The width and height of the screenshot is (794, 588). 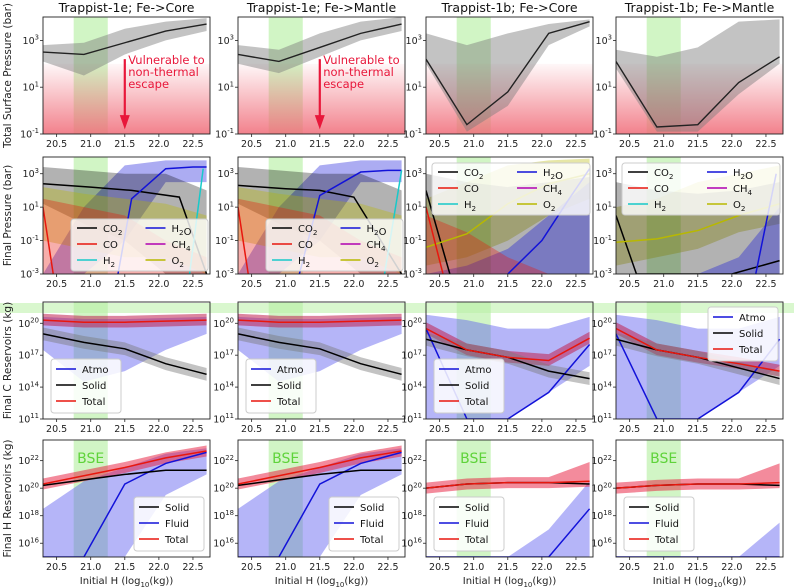 What do you see at coordinates (701, 189) in the screenshot?
I see `legend: CO2 CO H2 H2O CH4 O2` at bounding box center [701, 189].